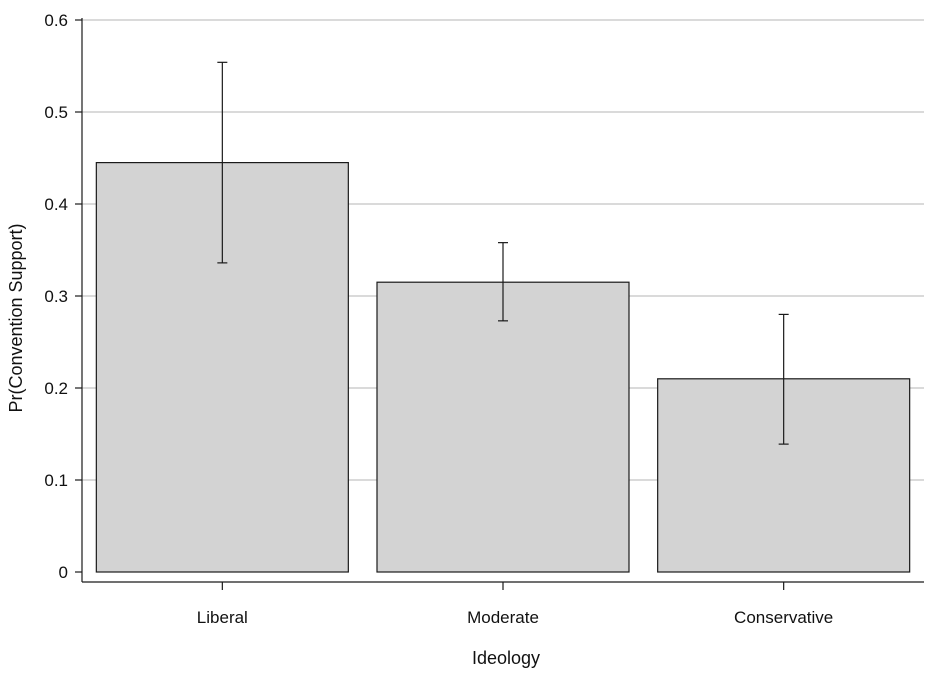 The width and height of the screenshot is (928, 676). I want to click on error-bar-liberal, so click(222, 162).